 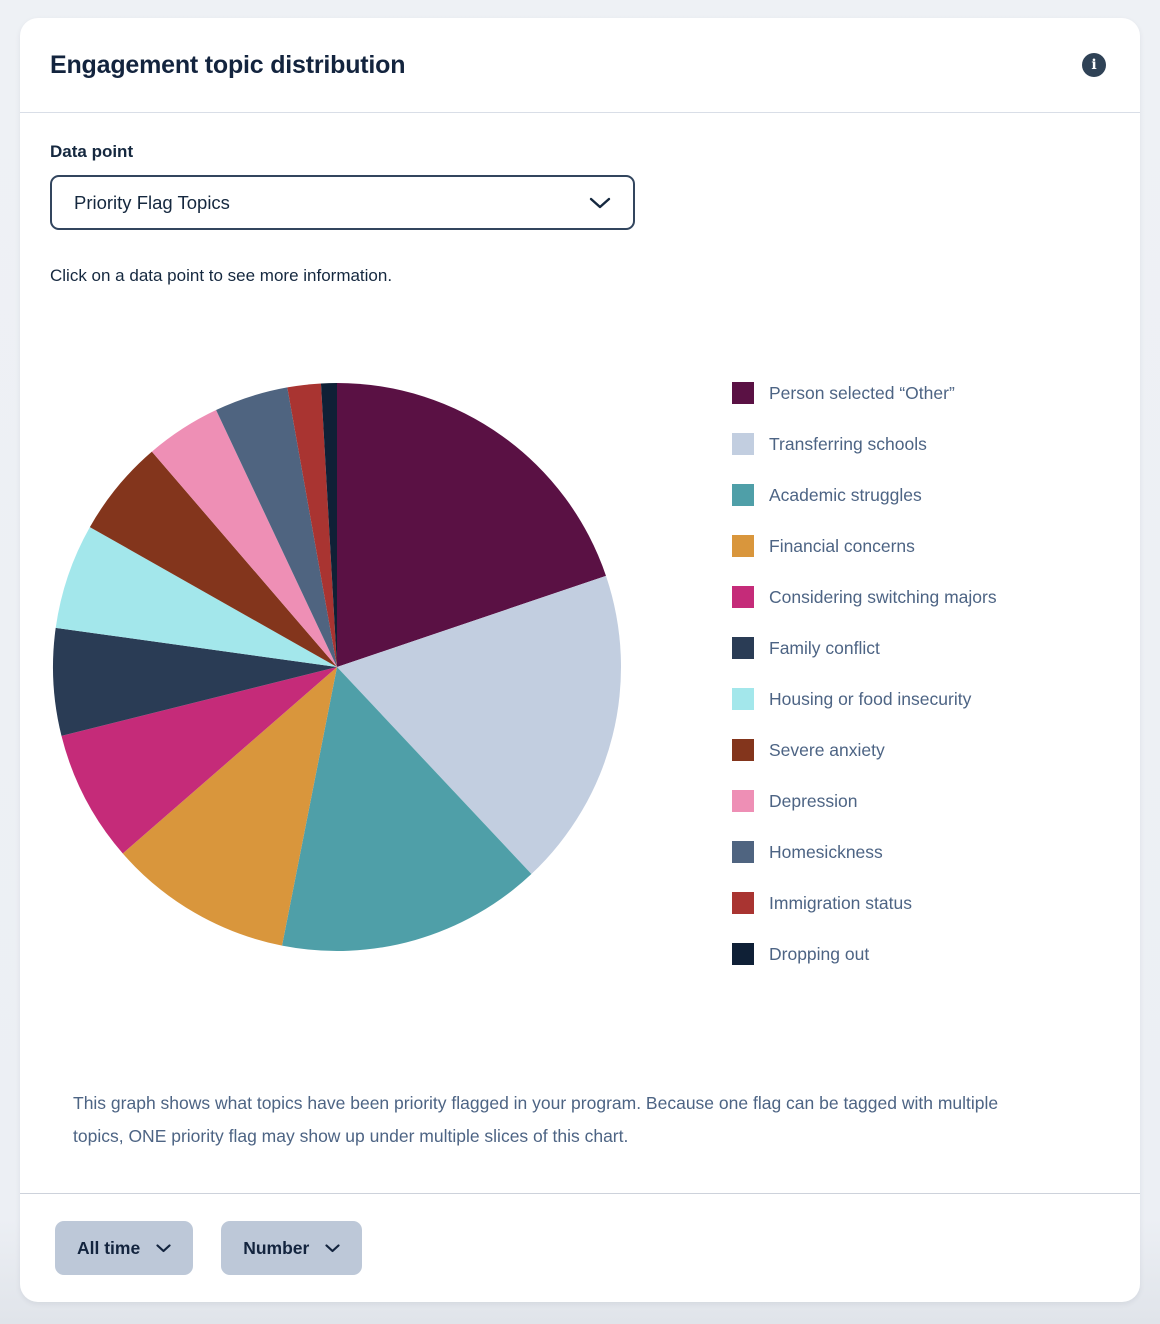 What do you see at coordinates (824, 647) in the screenshot?
I see `legend-label: Family conflict` at bounding box center [824, 647].